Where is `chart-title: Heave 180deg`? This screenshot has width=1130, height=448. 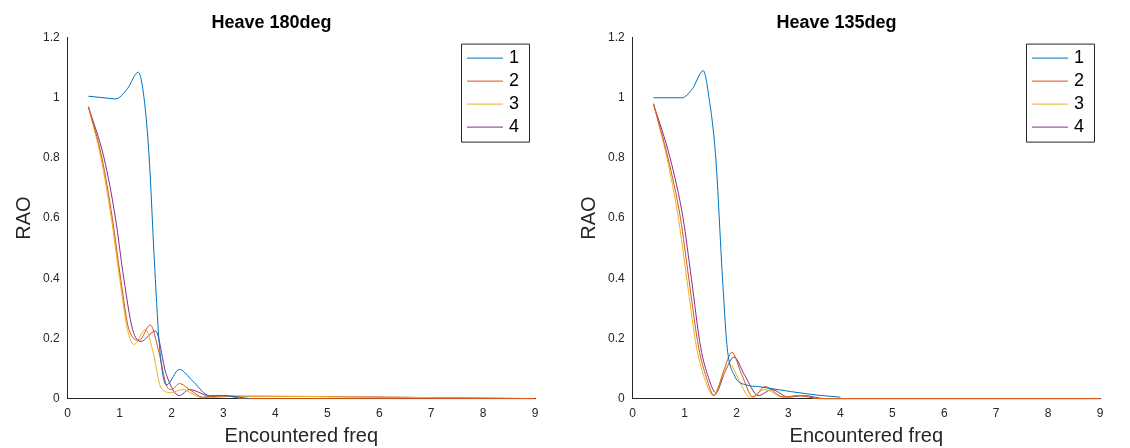 chart-title: Heave 180deg is located at coordinates (271, 21).